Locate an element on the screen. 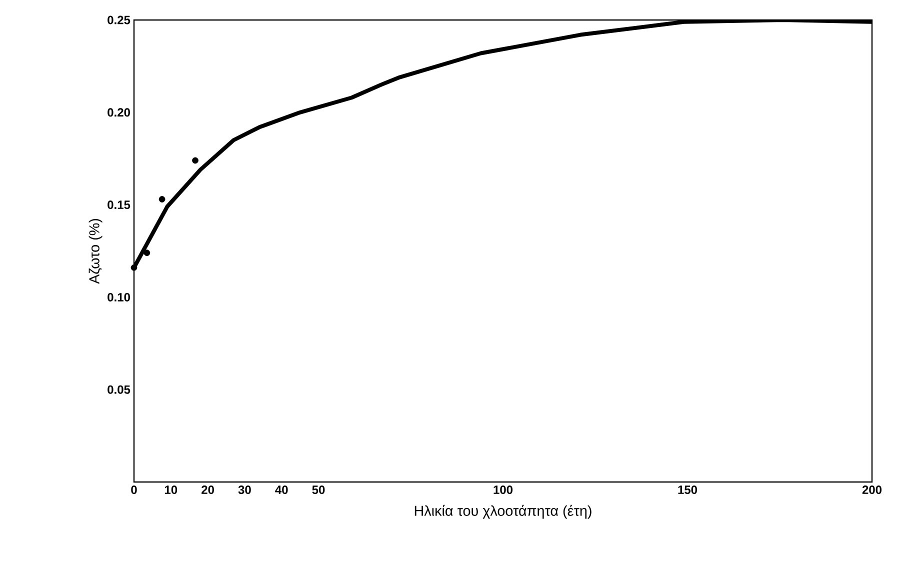 This screenshot has height=571, width=900. x-tick-label: 0 is located at coordinates (134, 490).